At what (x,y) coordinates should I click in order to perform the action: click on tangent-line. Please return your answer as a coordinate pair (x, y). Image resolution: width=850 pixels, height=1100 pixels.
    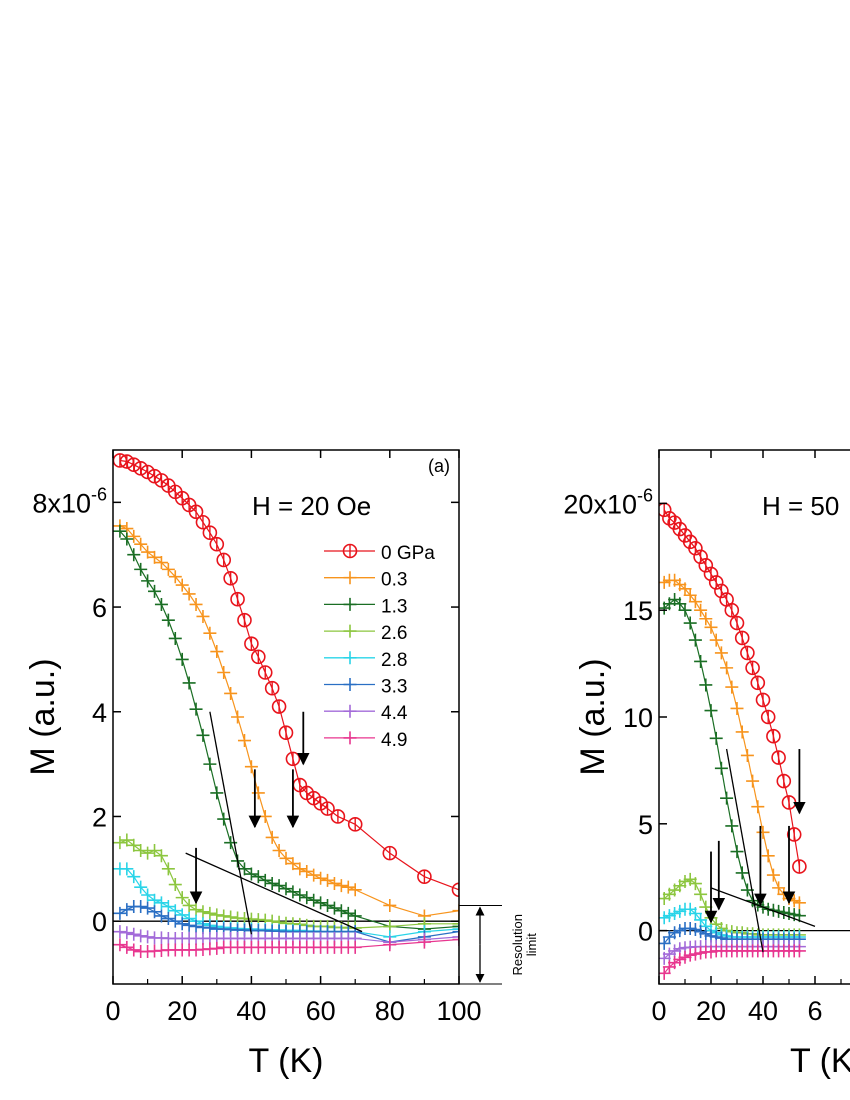
    Looking at the image, I should click on (274, 892).